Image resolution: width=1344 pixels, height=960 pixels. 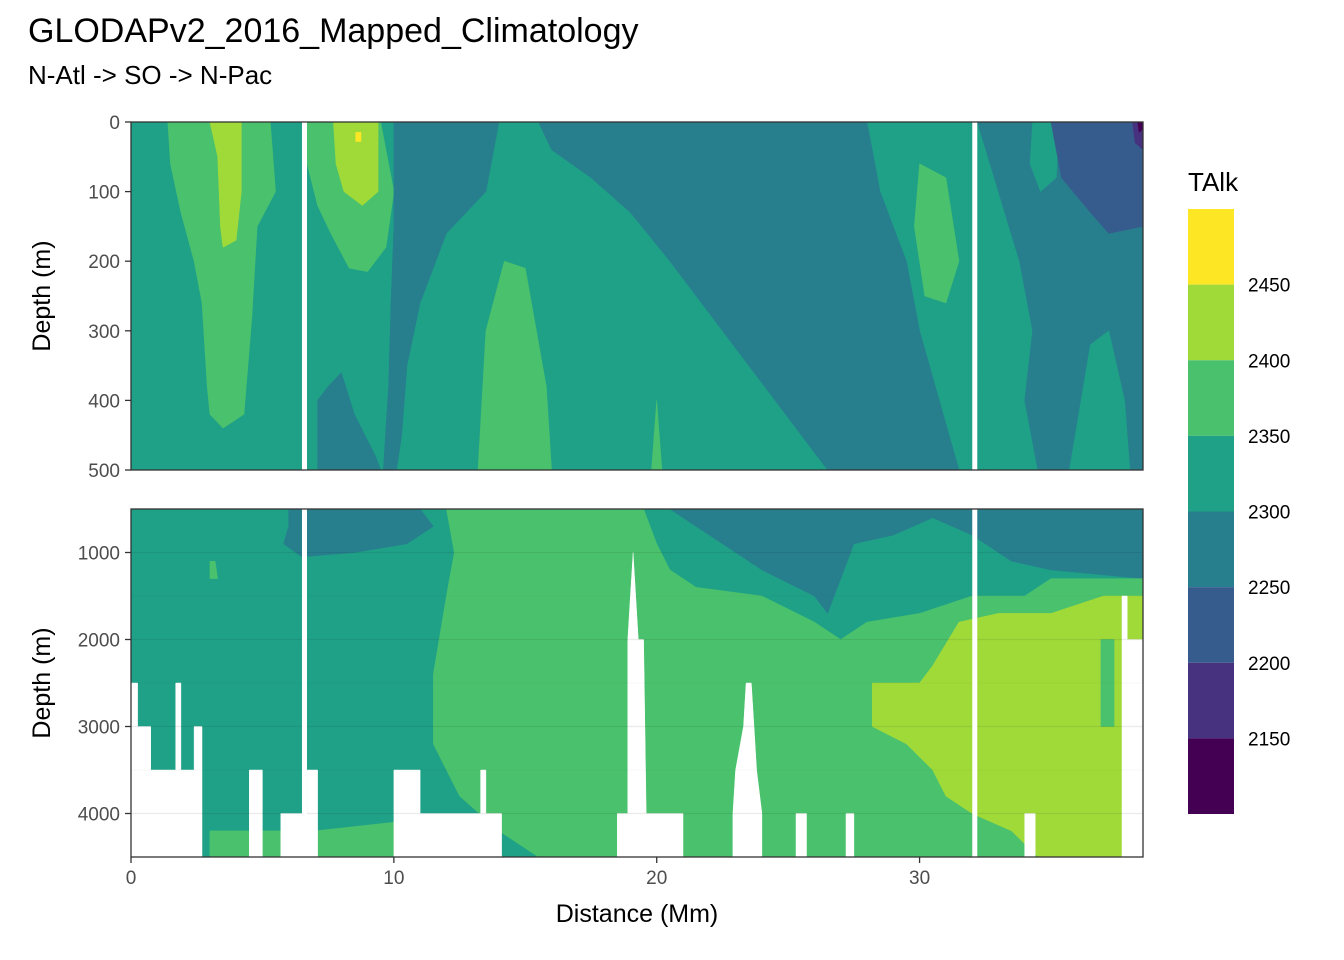 I want to click on lower-contour-region, so click(x=213, y=569).